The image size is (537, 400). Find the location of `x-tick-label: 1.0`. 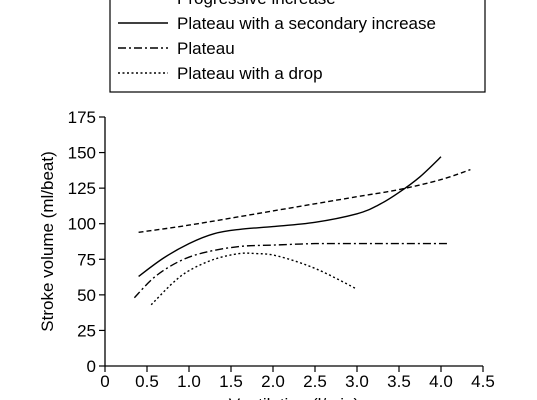

x-tick-label: 1.0 is located at coordinates (189, 381).